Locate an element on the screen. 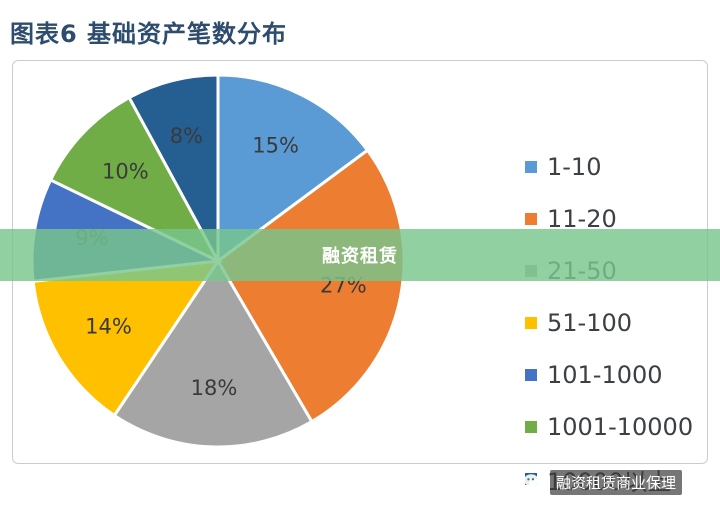 This screenshot has height=512, width=720. legend-item: 11-20 is located at coordinates (622, 219).